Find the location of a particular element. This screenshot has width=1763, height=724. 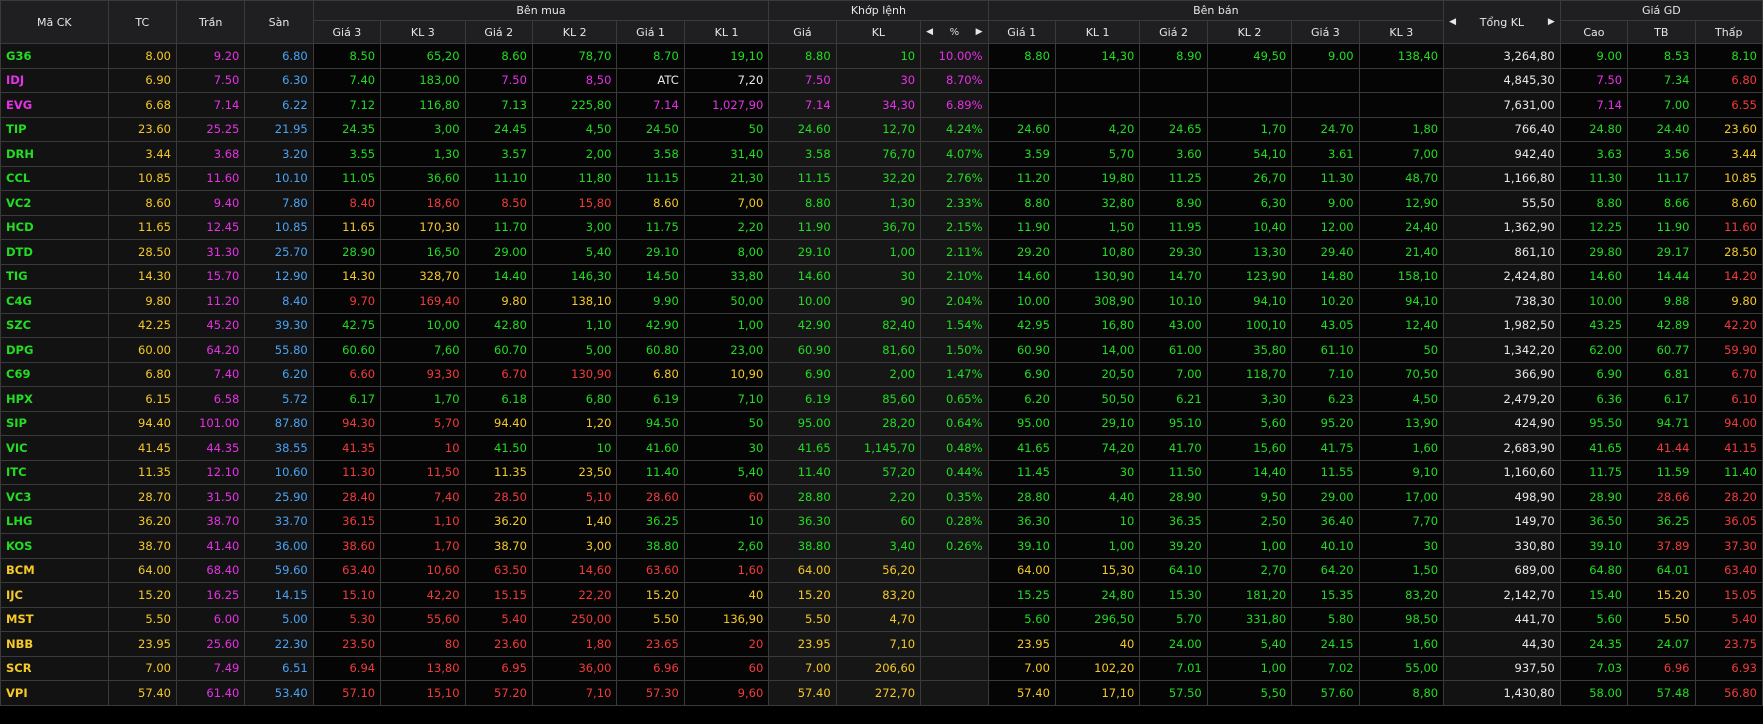

col-header-sell-price3: Giá 3 is located at coordinates (1325, 32).